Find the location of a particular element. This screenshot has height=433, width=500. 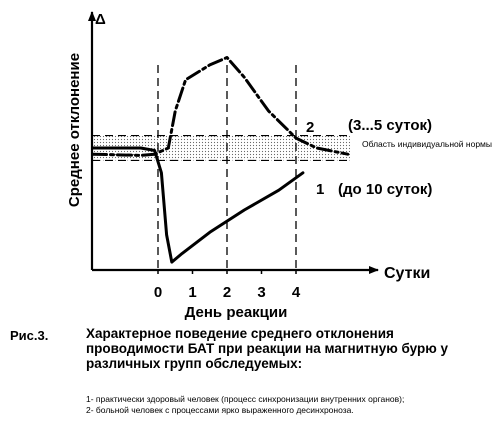

x-tick-label-2: 2 is located at coordinates (227, 292).